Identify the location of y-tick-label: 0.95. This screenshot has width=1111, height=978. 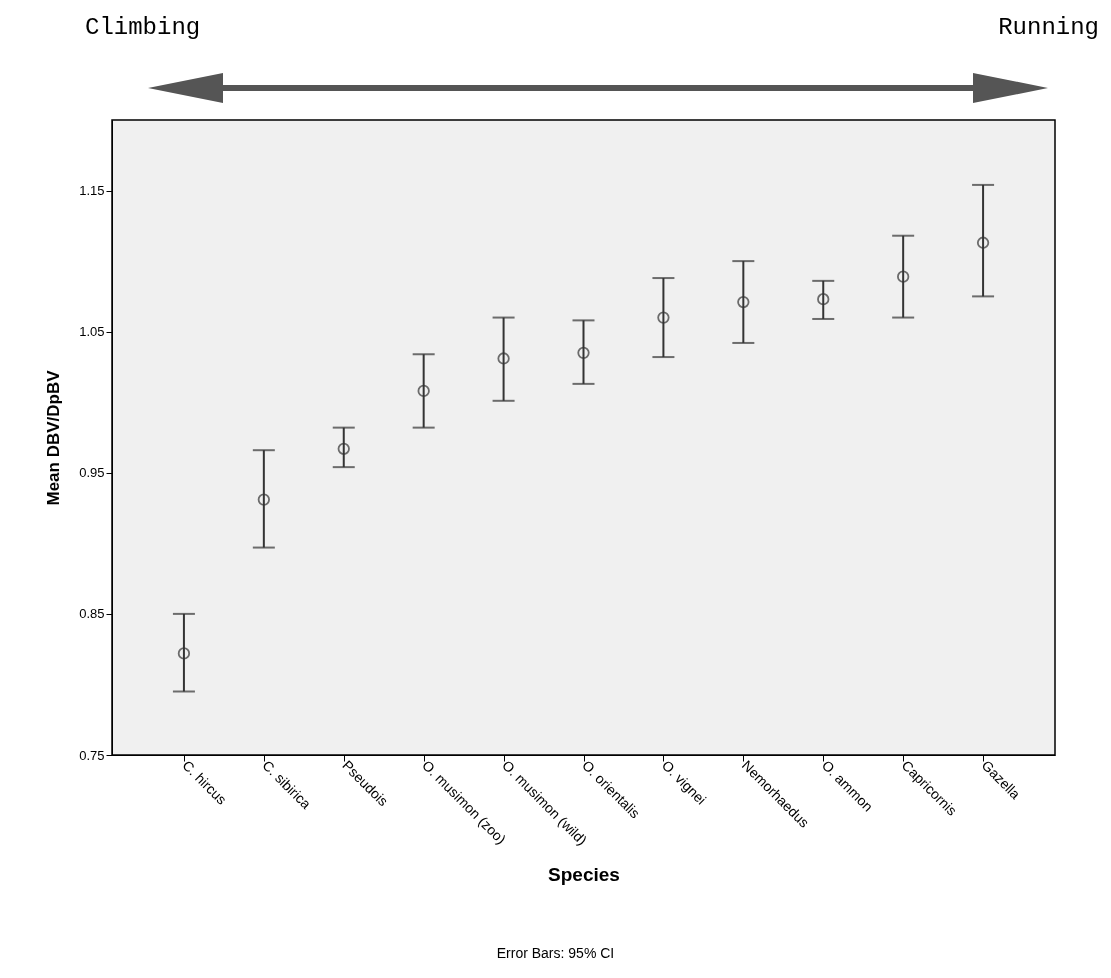
(92, 473).